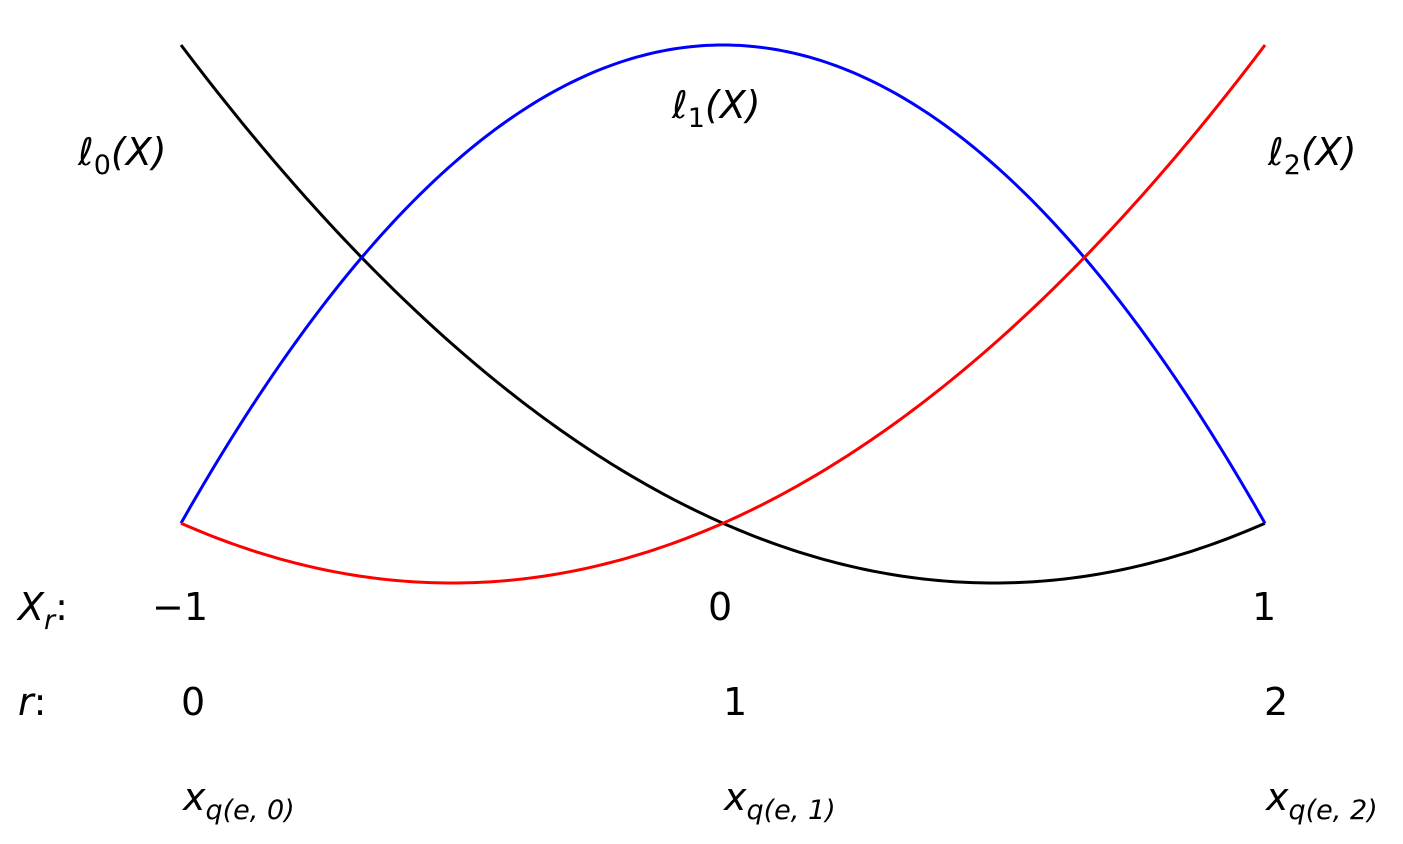 This screenshot has height=844, width=1403. I want to click on xq-label-1: xq(e, 1), so click(779, 800).